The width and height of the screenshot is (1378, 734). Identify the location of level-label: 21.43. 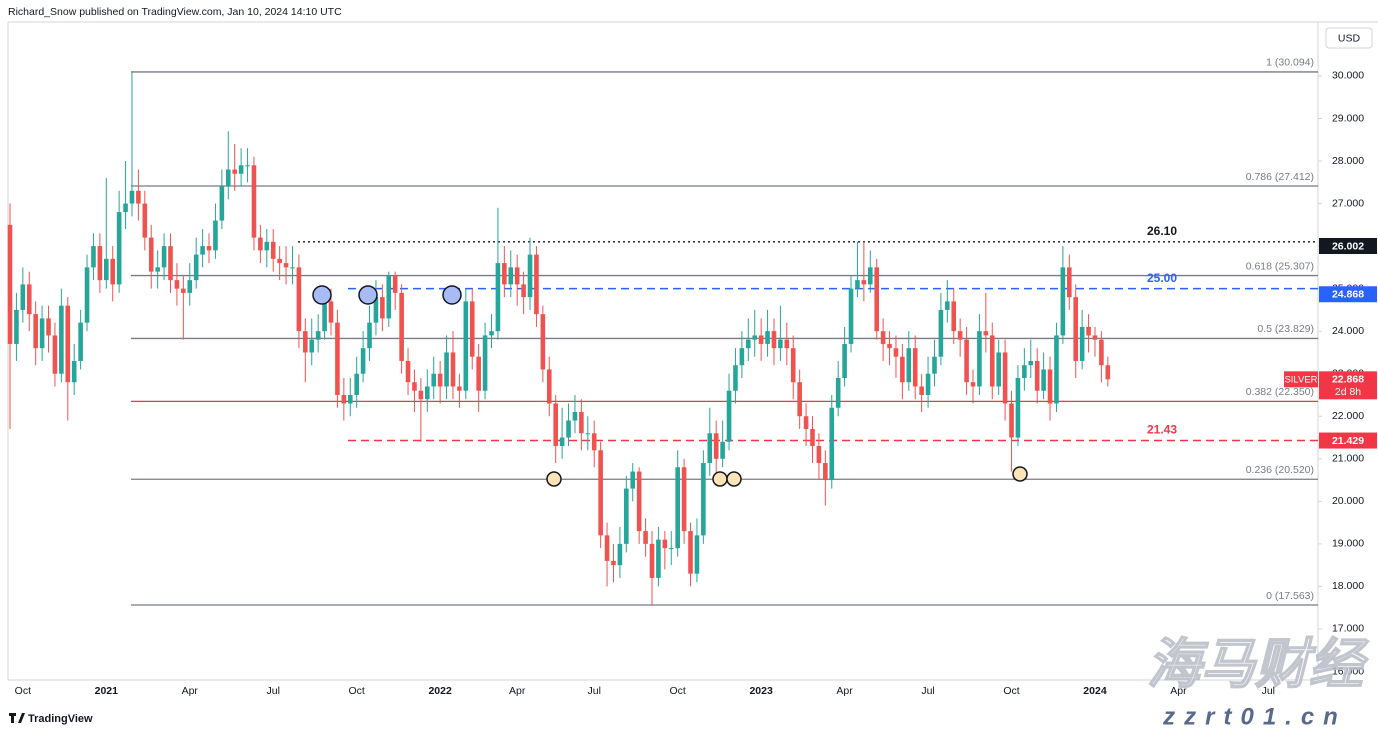
(1162, 430).